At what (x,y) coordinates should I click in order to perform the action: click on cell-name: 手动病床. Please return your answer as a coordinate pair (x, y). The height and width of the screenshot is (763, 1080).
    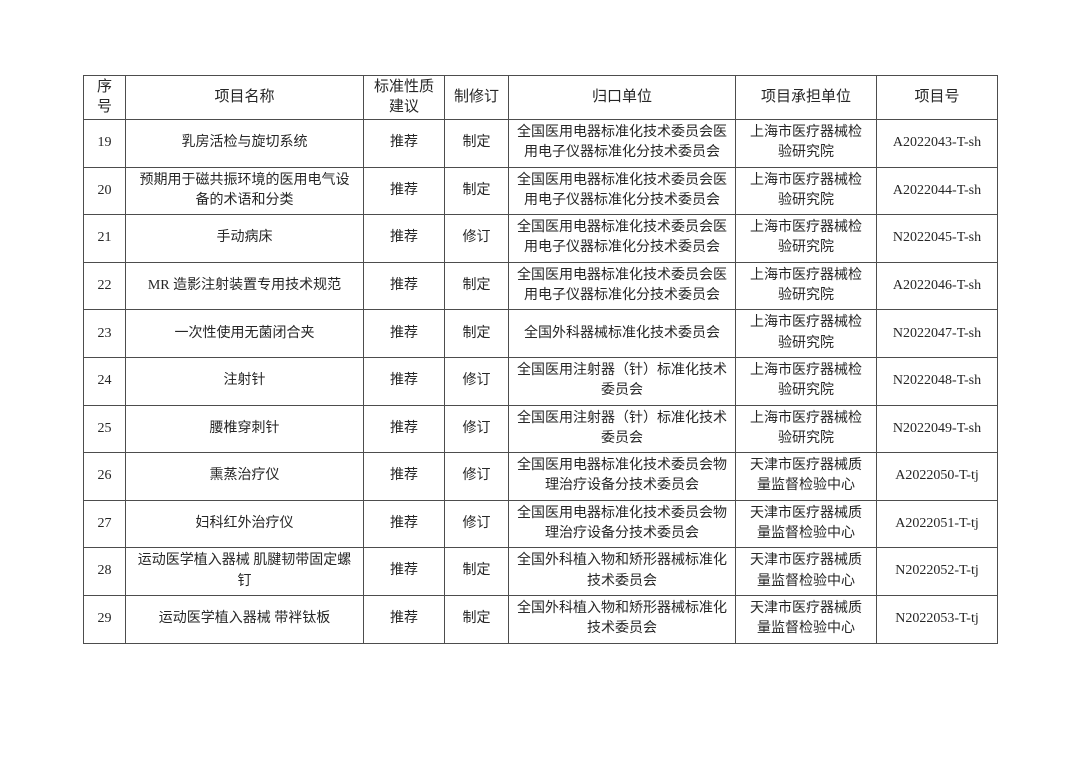
    Looking at the image, I should click on (244, 238).